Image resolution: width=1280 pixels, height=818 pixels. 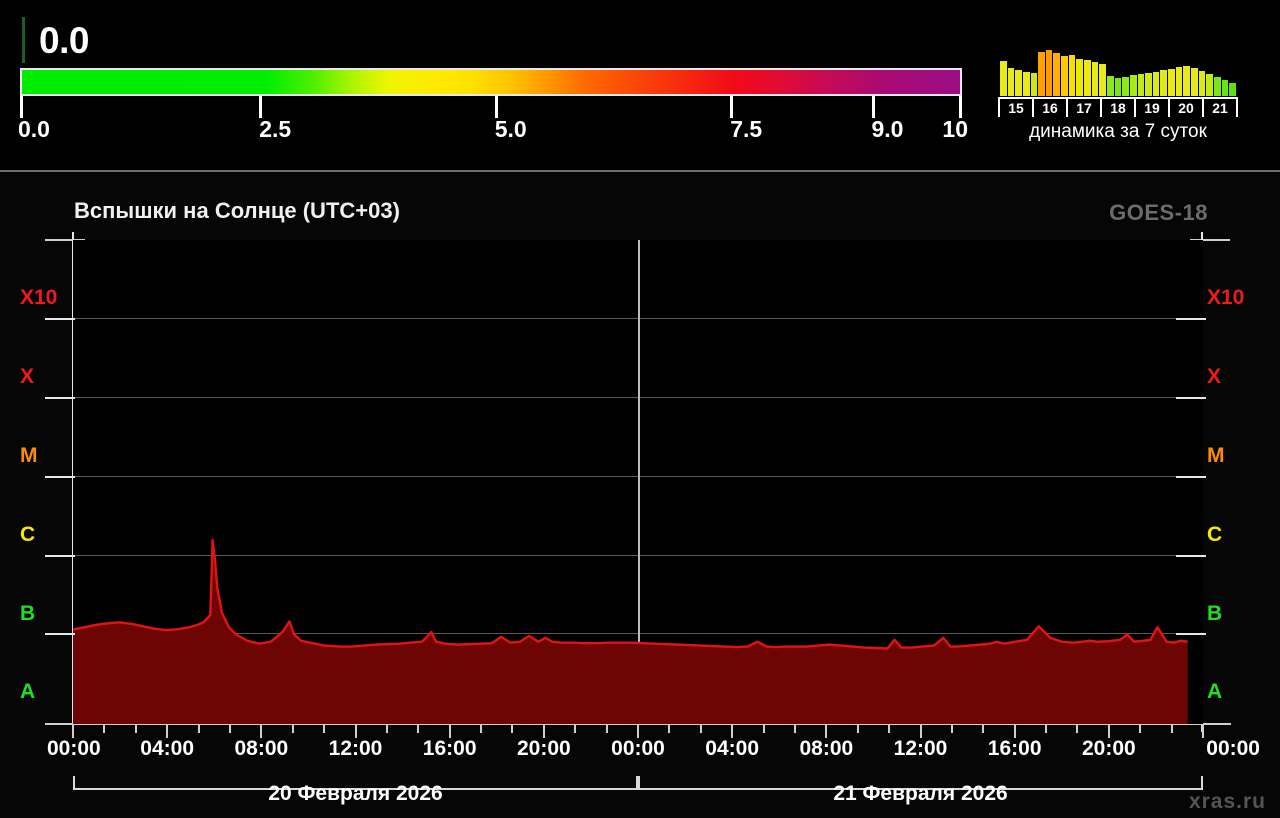 I want to click on color-scale: 0.0 2.5 5.0 7.5 9.0 10, so click(x=493, y=104).